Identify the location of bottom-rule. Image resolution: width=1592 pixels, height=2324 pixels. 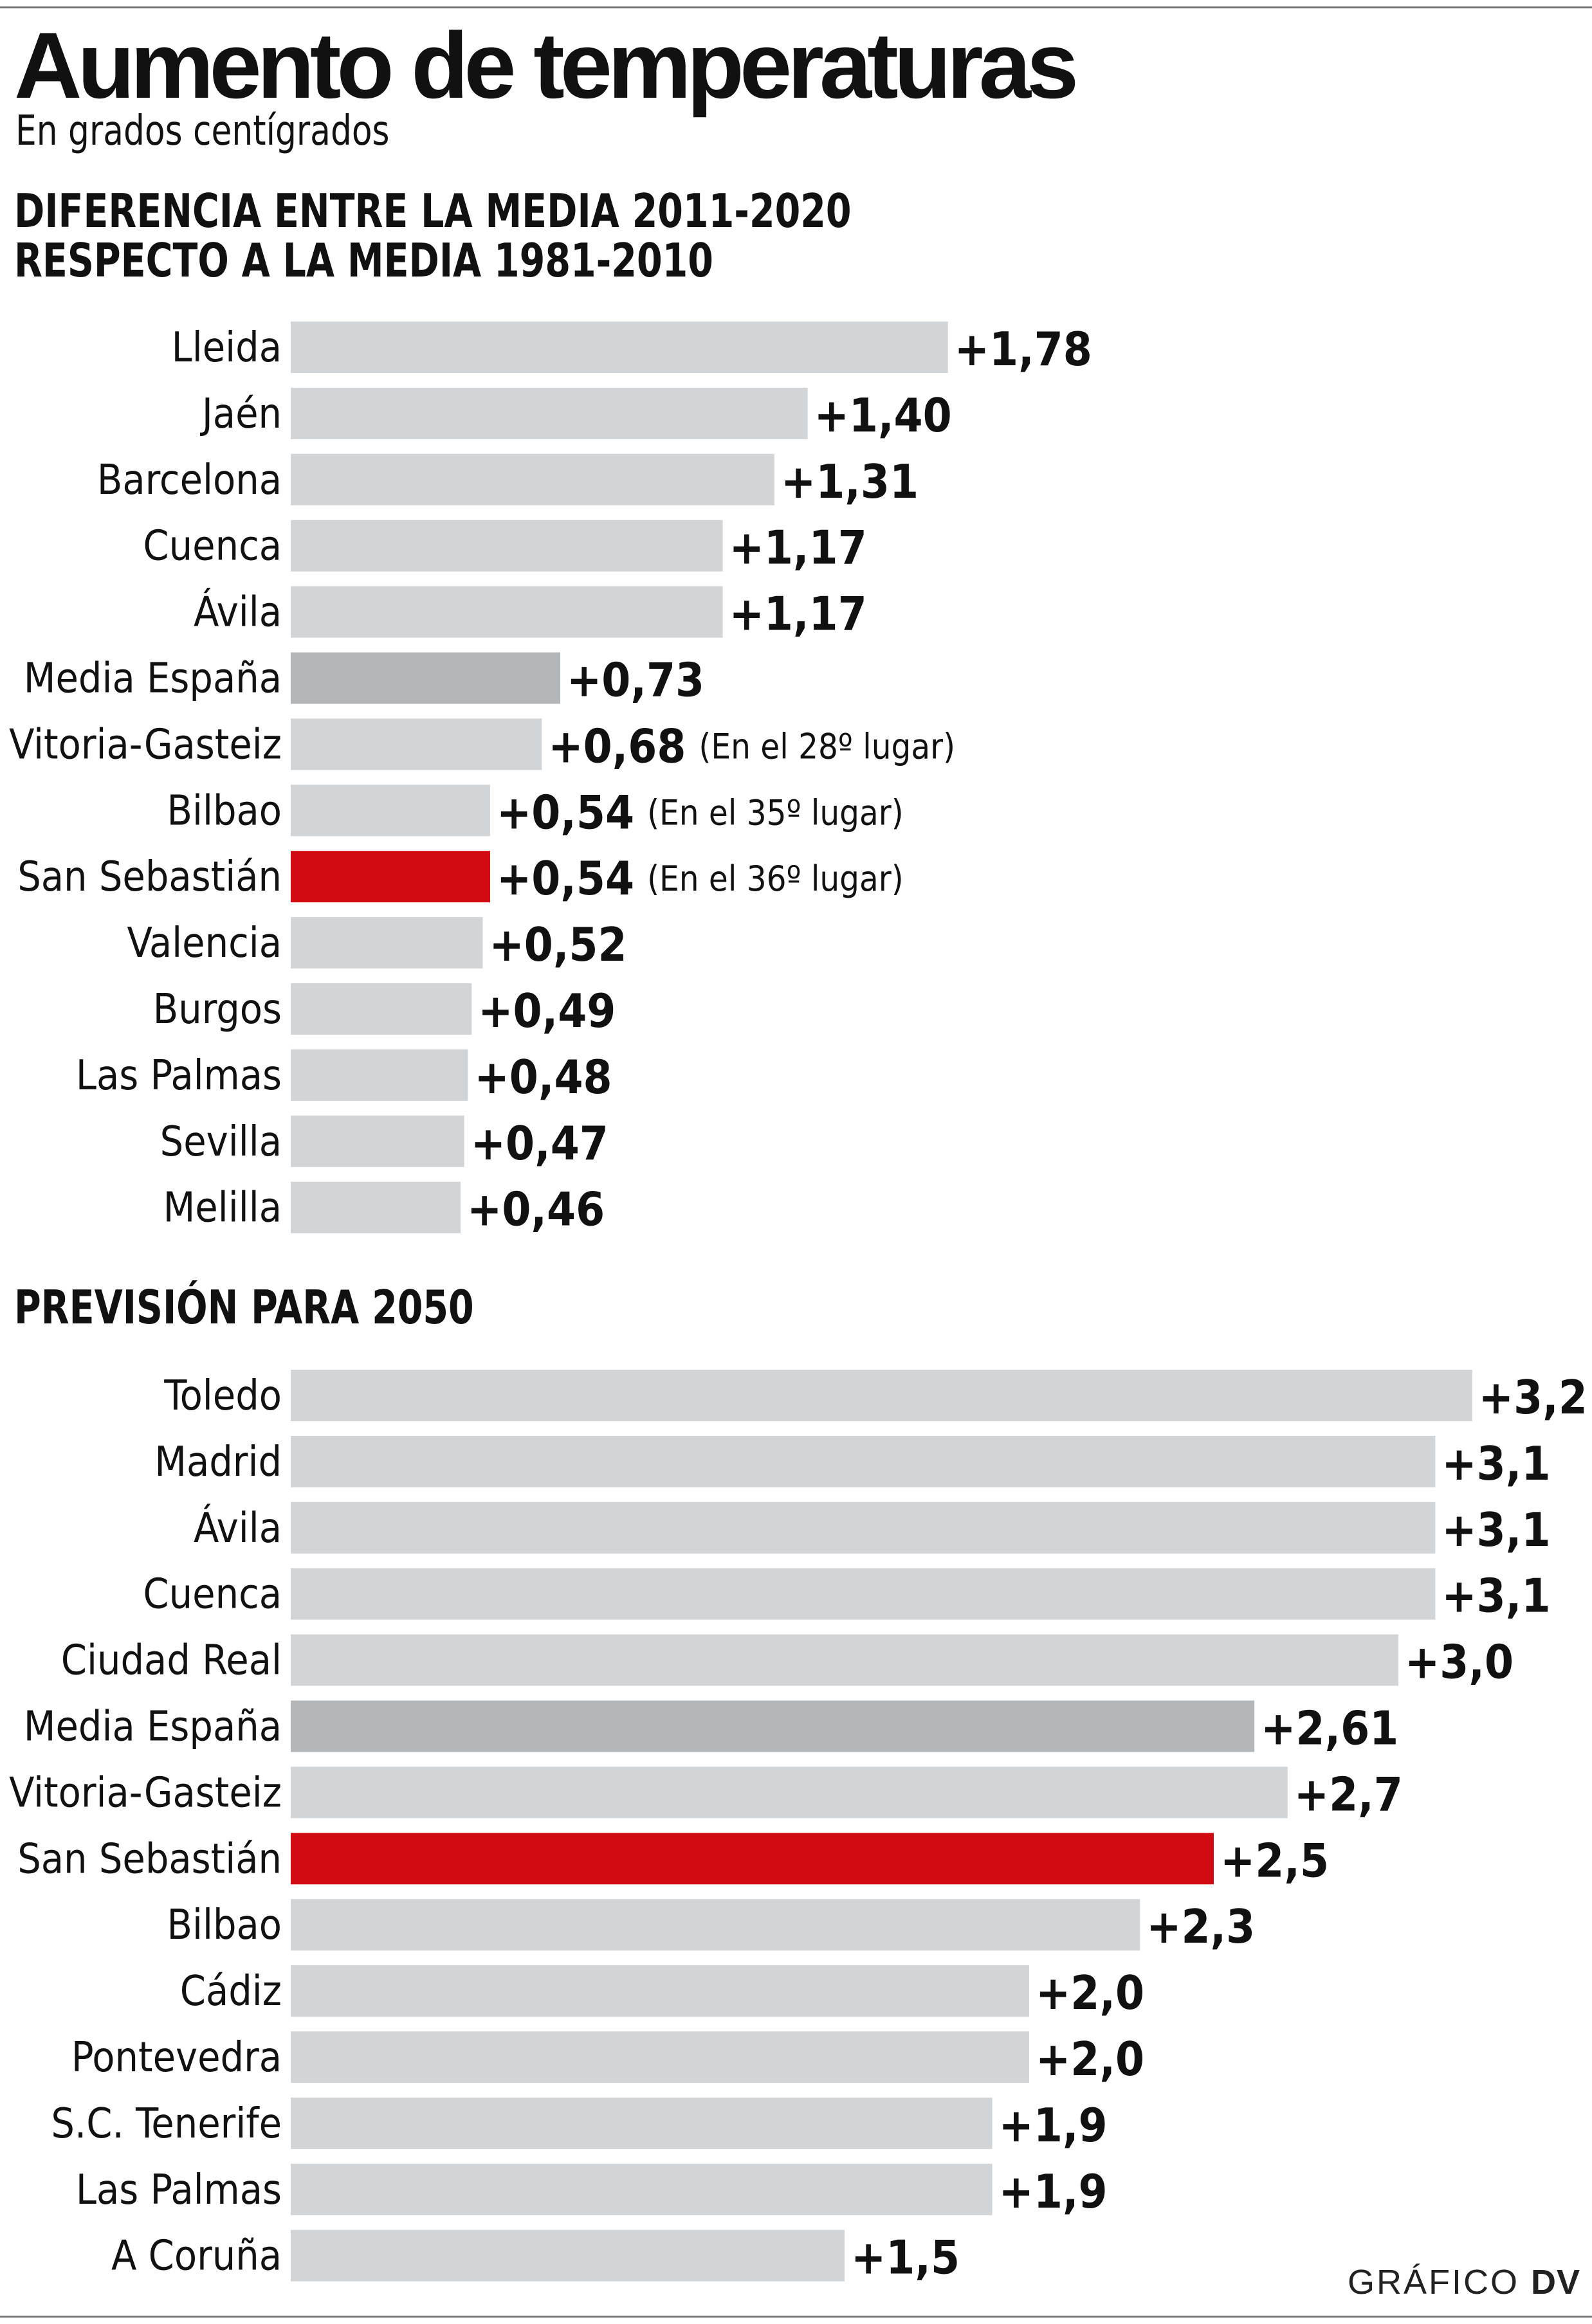
(796, 2317).